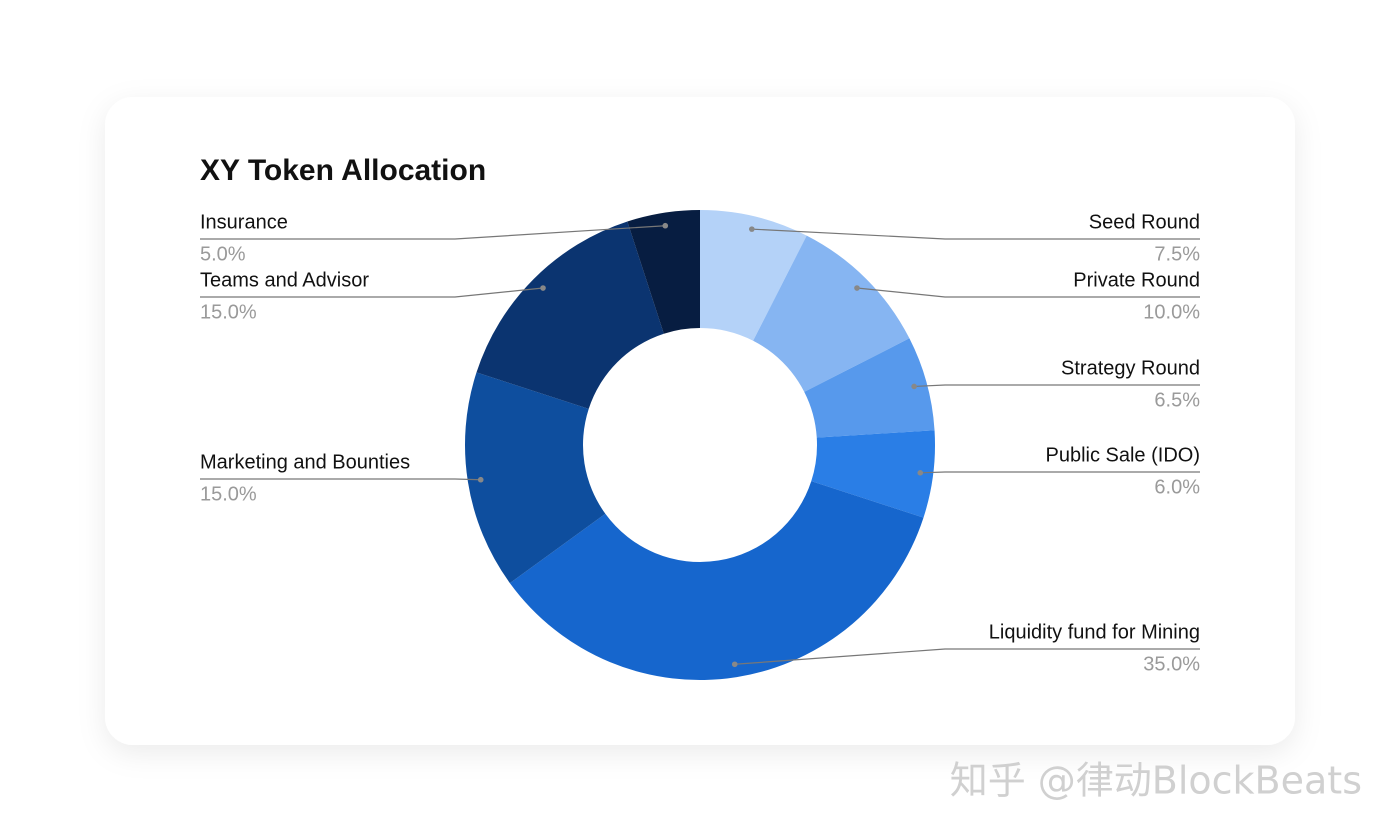 Image resolution: width=1400 pixels, height=840 pixels. I want to click on value-label: 7.5%, so click(1177, 254).